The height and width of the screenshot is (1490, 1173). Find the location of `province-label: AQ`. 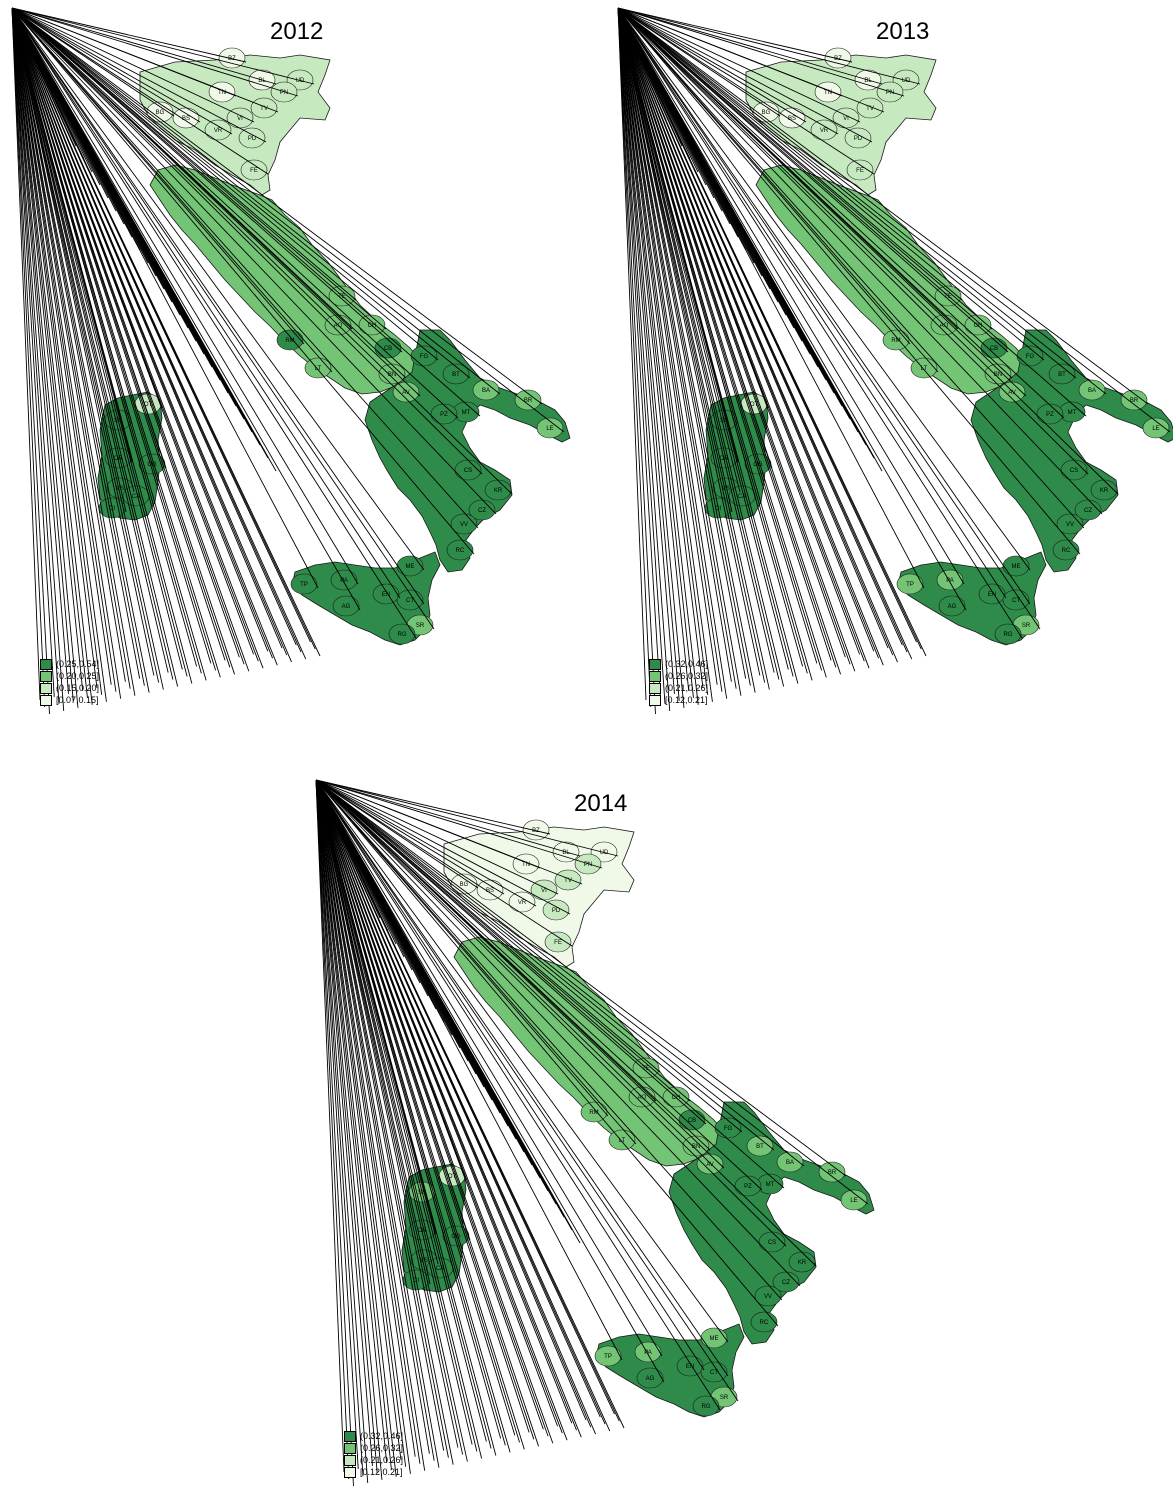

province-label: AQ is located at coordinates (944, 326).